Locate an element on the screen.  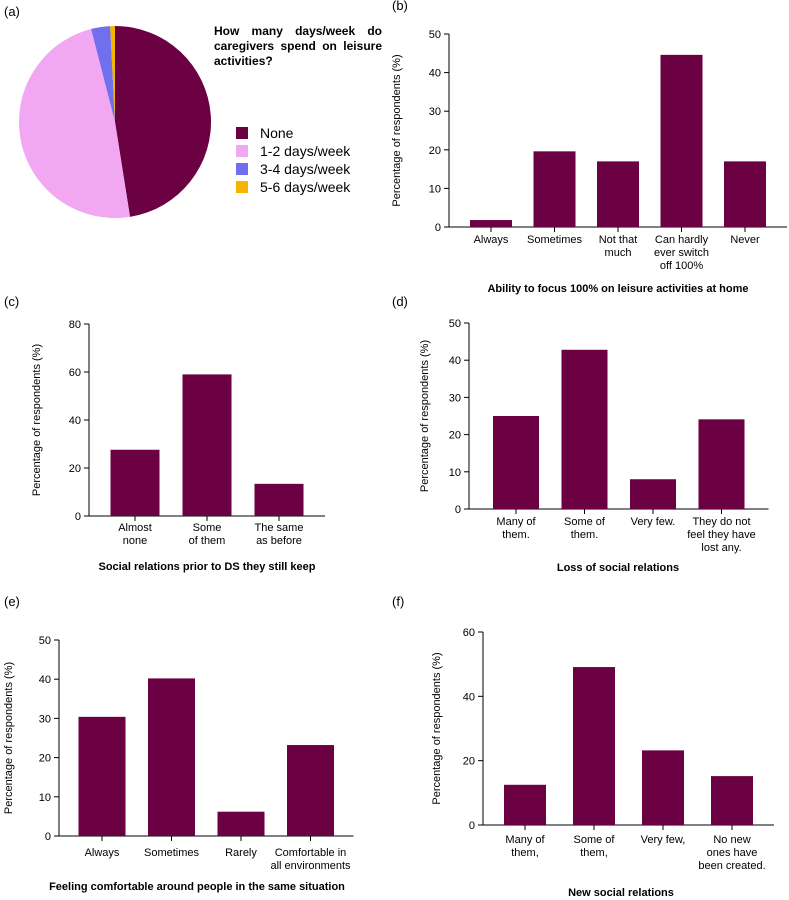
x-tick-label: them. is located at coordinates (516, 535).